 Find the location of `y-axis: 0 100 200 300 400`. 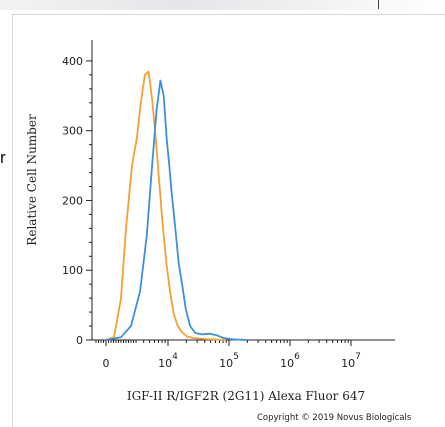

y-axis: 0 100 200 300 400 is located at coordinates (77, 193).